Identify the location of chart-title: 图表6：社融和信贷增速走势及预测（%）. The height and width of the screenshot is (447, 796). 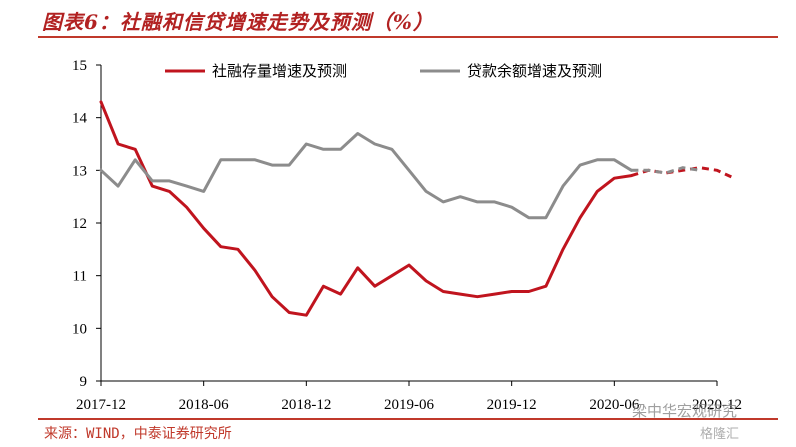
(238, 22).